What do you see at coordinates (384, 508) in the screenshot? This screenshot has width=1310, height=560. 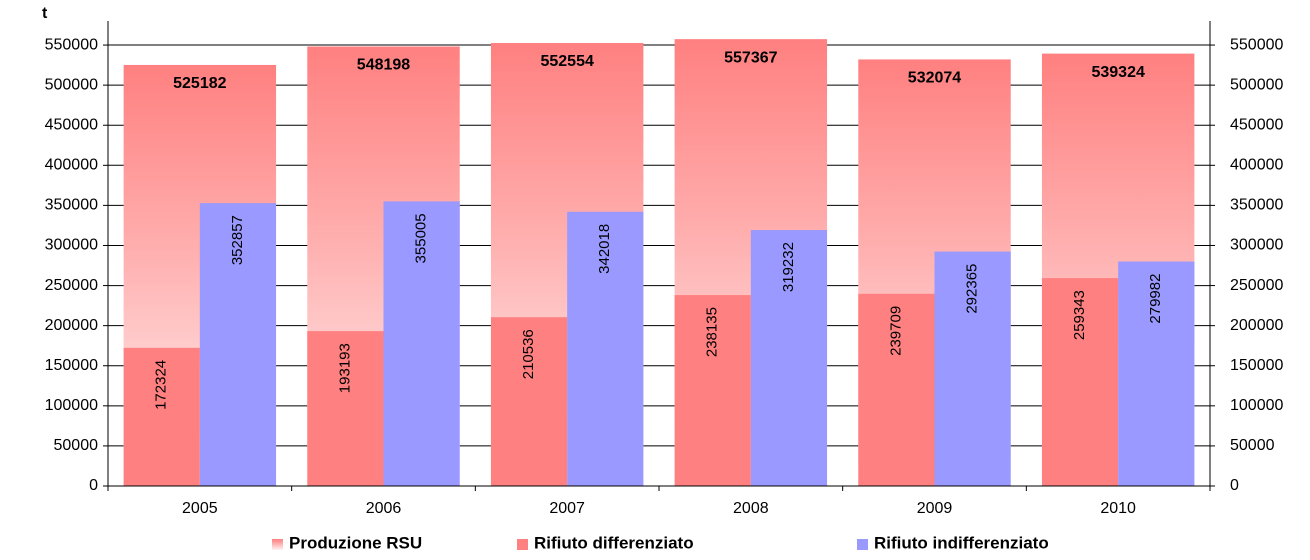 I see `x-tick-label: 2006` at bounding box center [384, 508].